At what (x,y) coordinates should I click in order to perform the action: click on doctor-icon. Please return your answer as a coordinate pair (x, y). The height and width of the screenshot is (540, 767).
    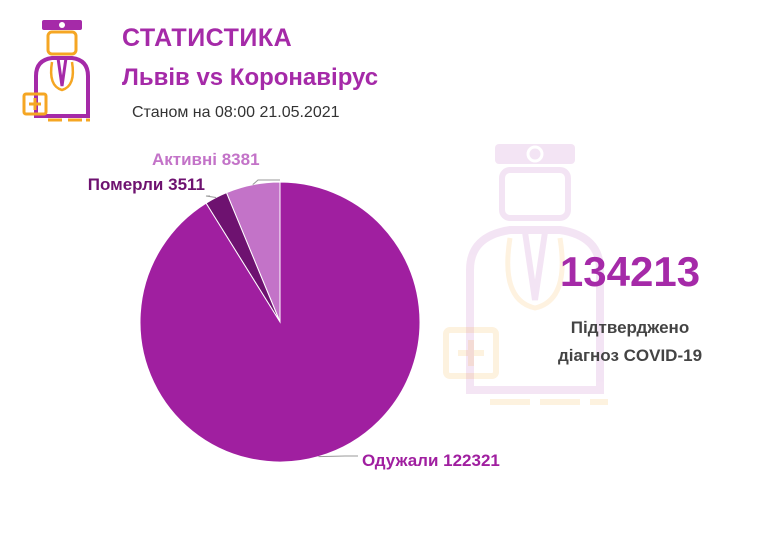
    Looking at the image, I should click on (56, 71).